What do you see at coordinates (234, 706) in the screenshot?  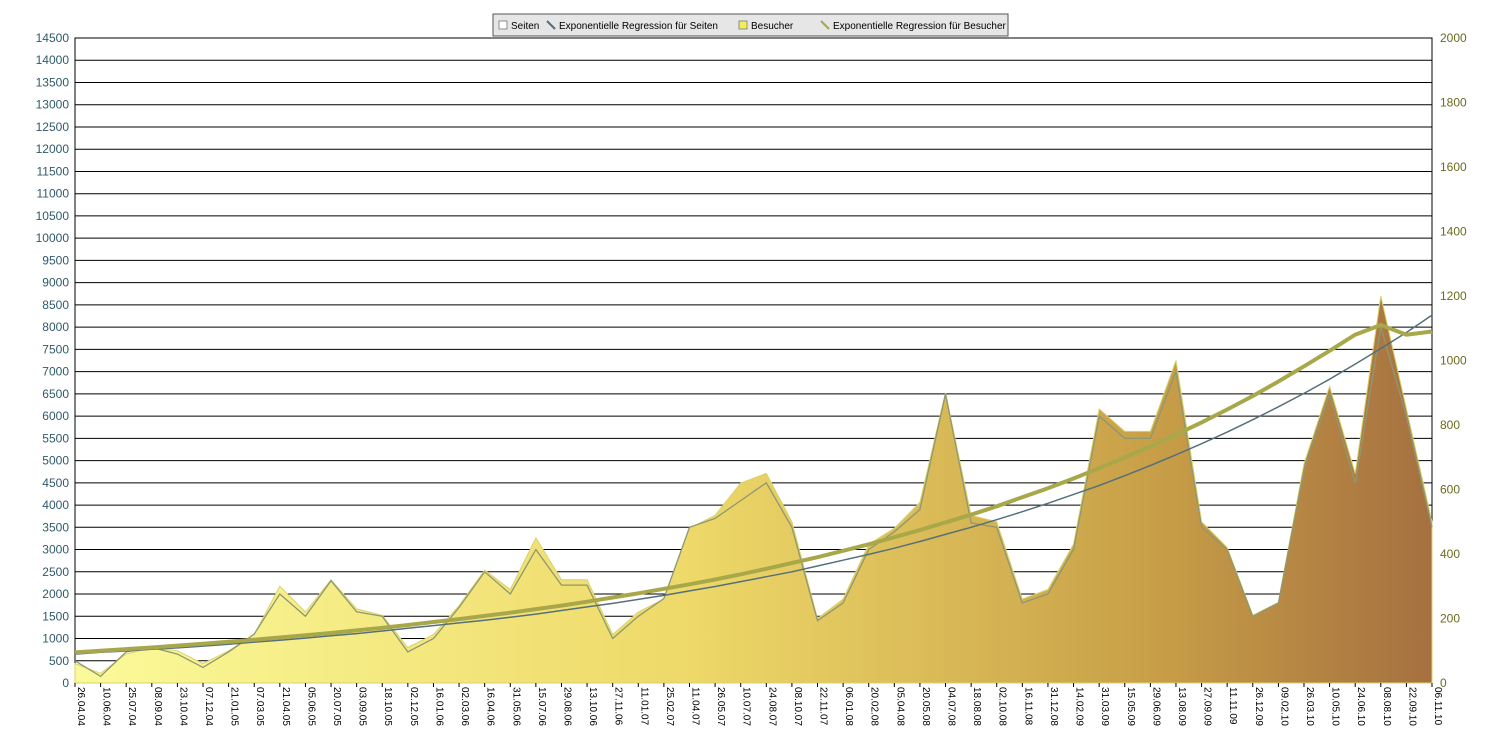 I see `x-tick-label: 21.01.05` at bounding box center [234, 706].